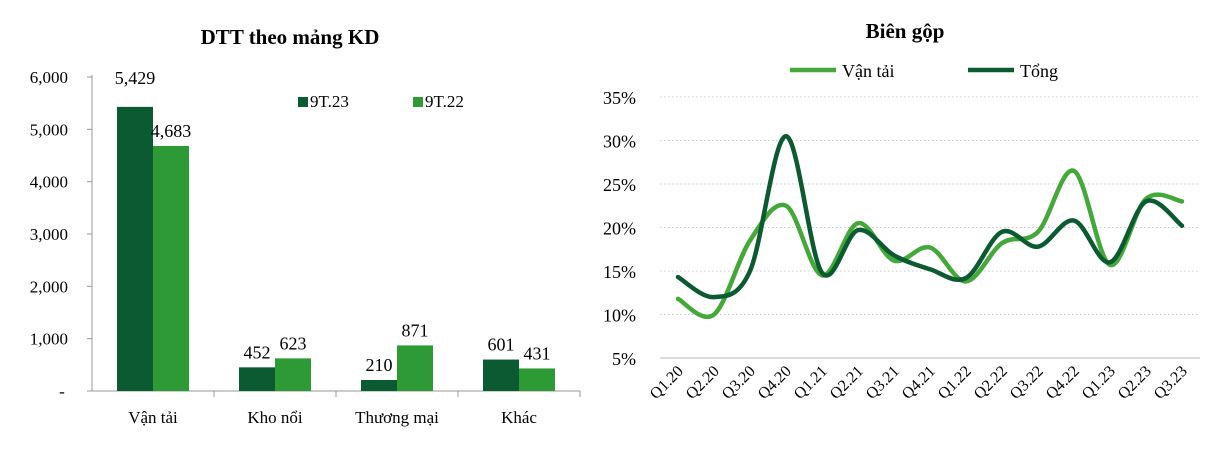 Image resolution: width=1225 pixels, height=463 pixels. I want to click on data-label: 210, so click(379, 365).